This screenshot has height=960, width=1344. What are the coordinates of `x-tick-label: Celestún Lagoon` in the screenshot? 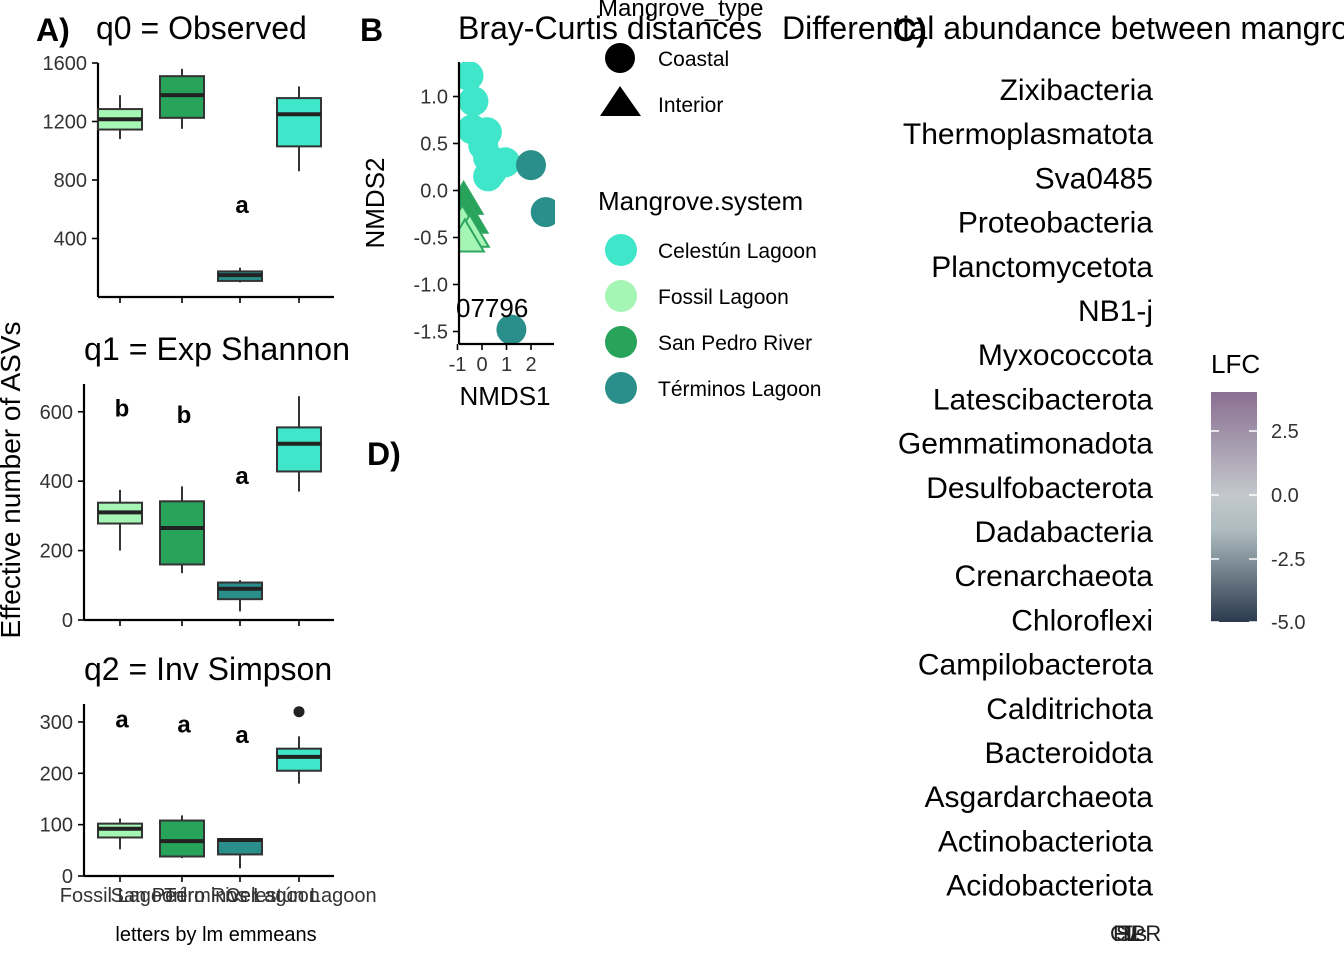 It's located at (300, 896).